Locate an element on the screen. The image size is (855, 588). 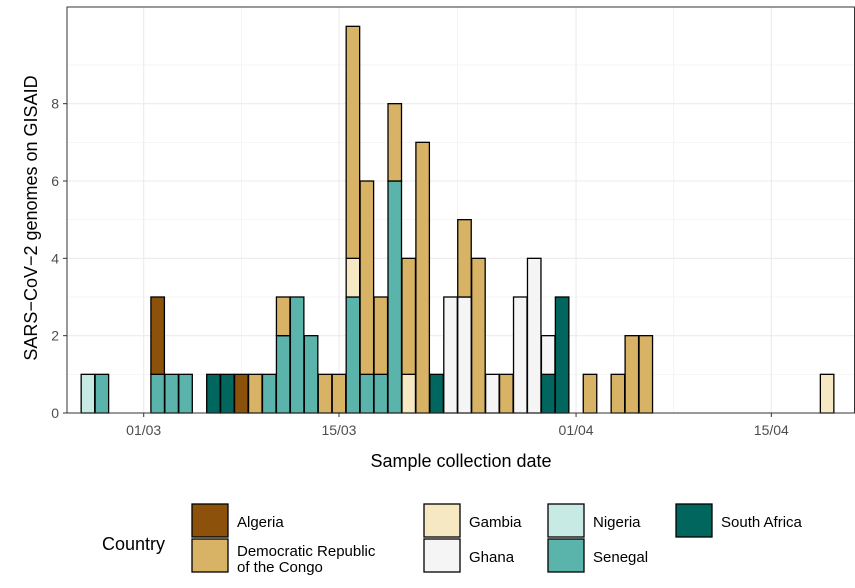
legend-label: Democratic Republic is located at coordinates (306, 551).